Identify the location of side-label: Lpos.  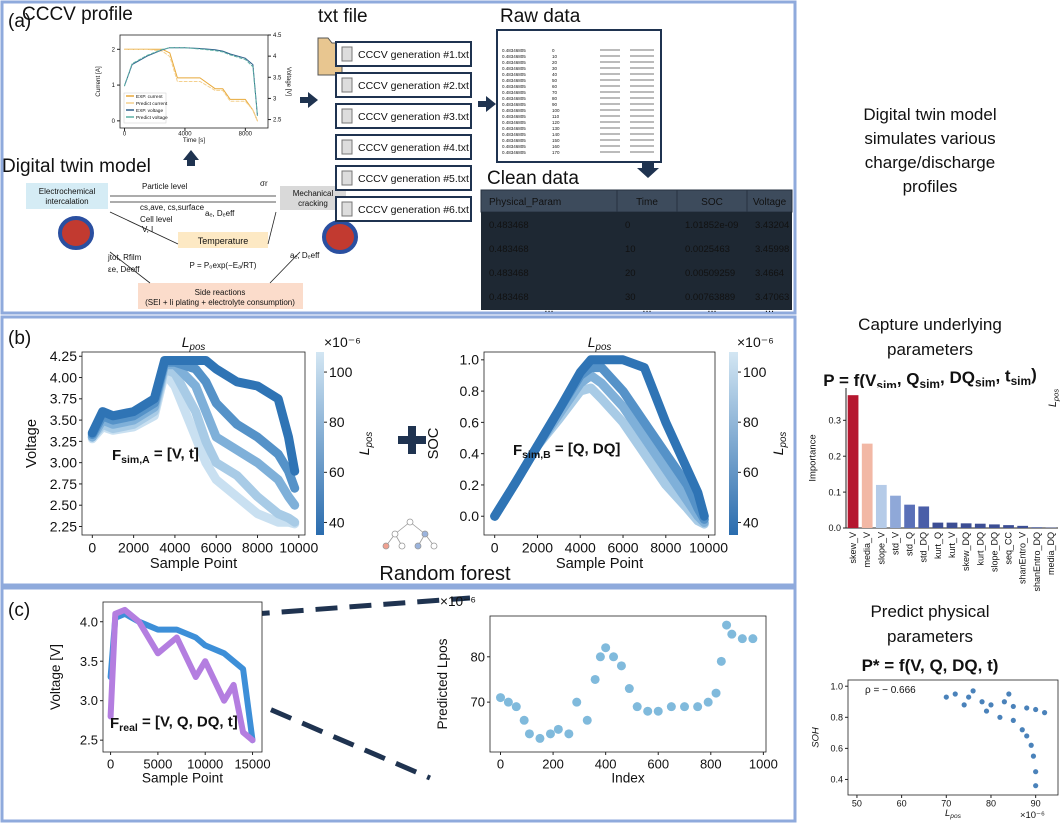
(1053, 398).